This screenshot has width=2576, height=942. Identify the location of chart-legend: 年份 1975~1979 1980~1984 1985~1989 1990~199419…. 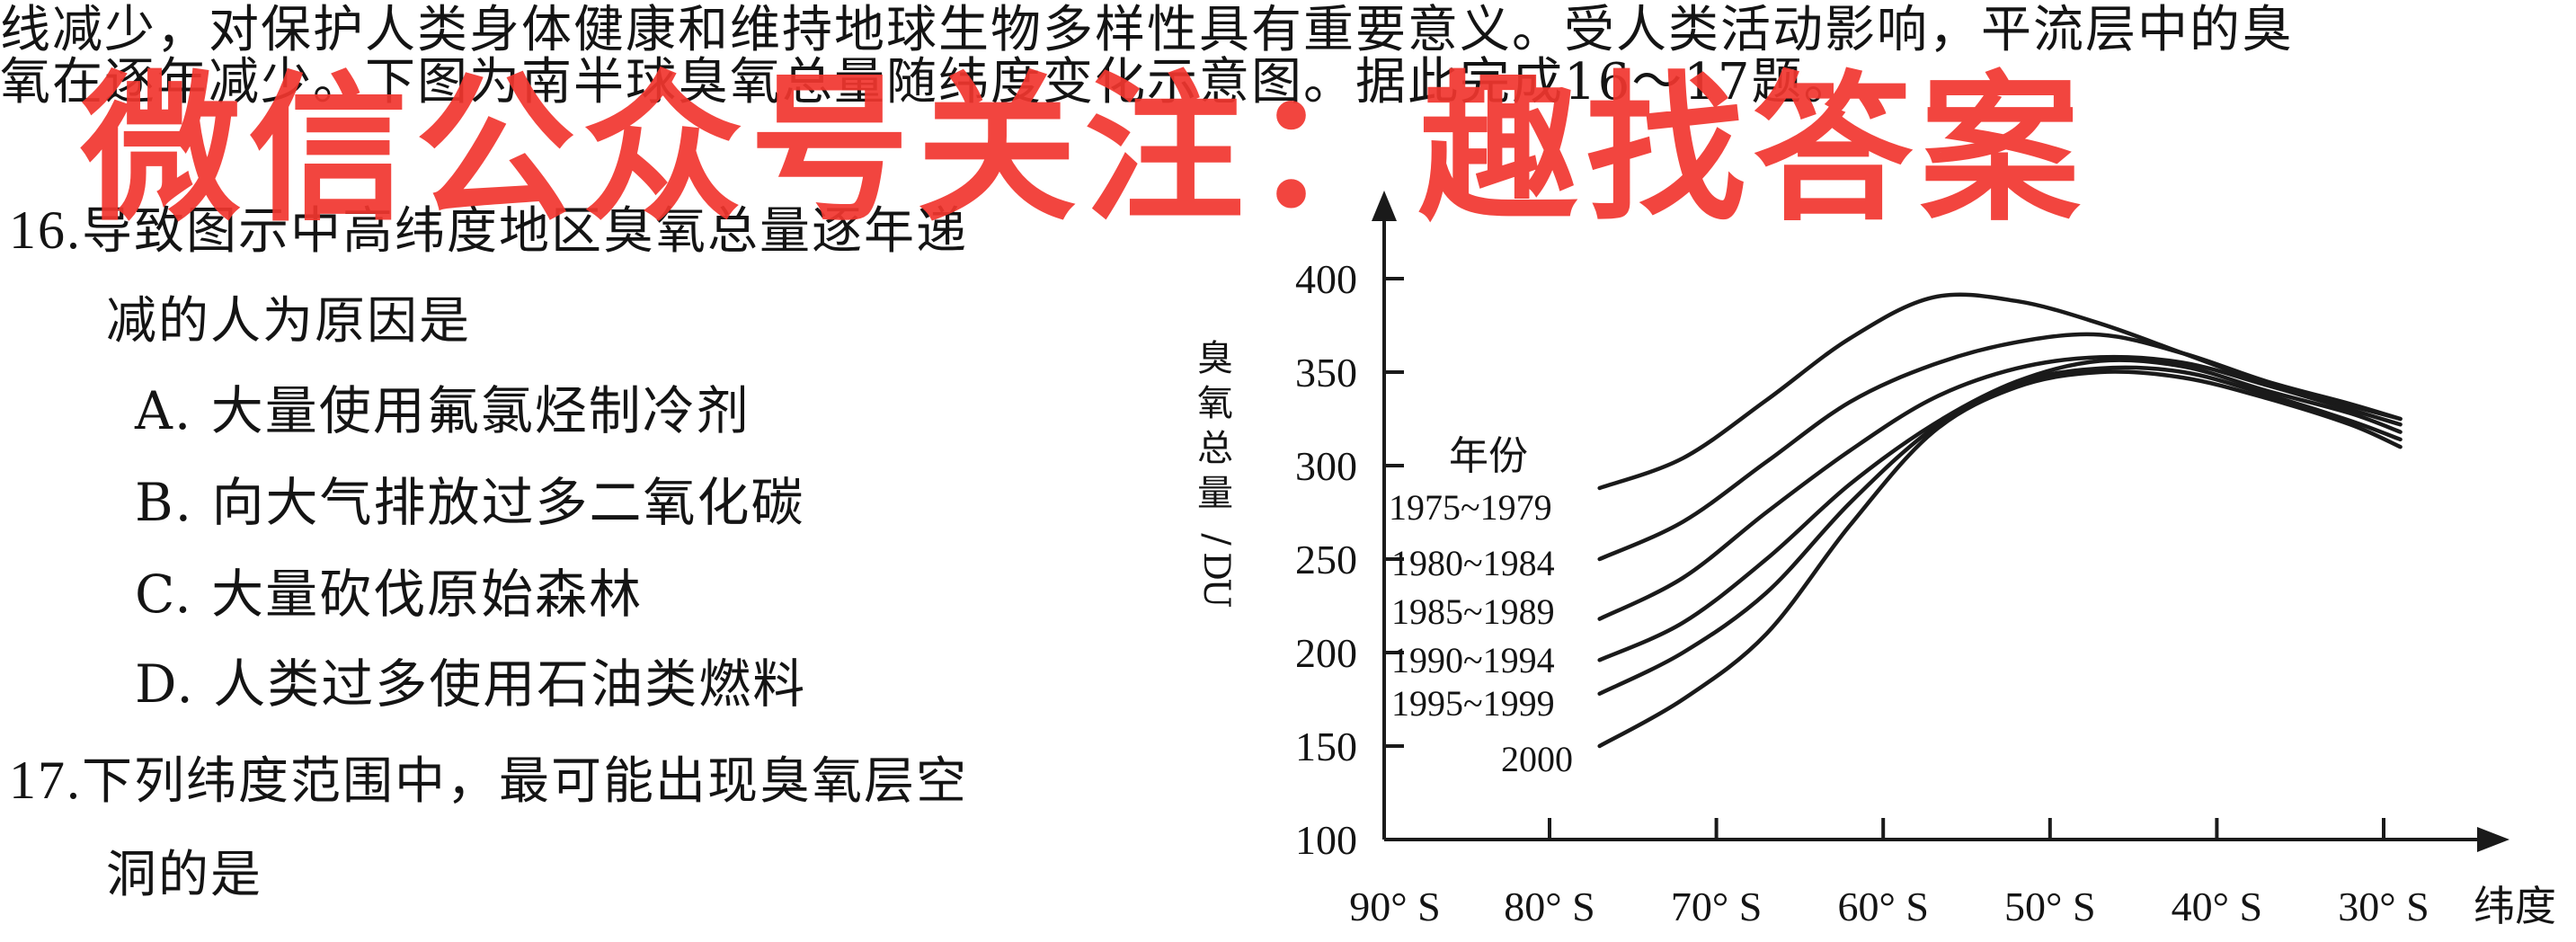
(1481, 606).